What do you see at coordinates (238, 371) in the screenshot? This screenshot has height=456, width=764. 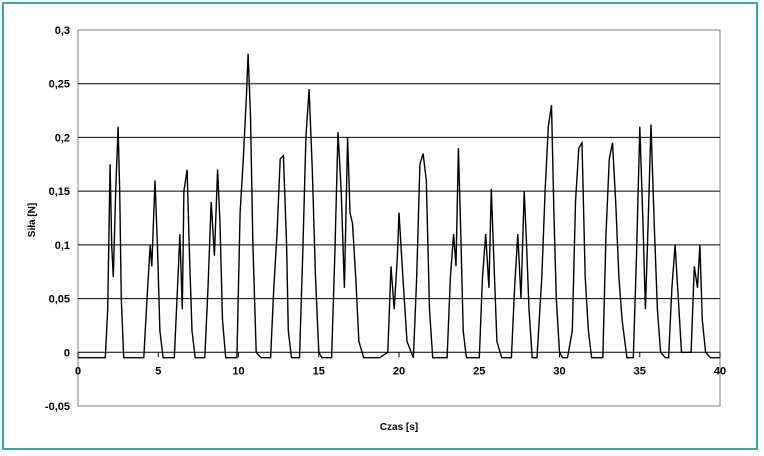 I see `x-tick-label: 10` at bounding box center [238, 371].